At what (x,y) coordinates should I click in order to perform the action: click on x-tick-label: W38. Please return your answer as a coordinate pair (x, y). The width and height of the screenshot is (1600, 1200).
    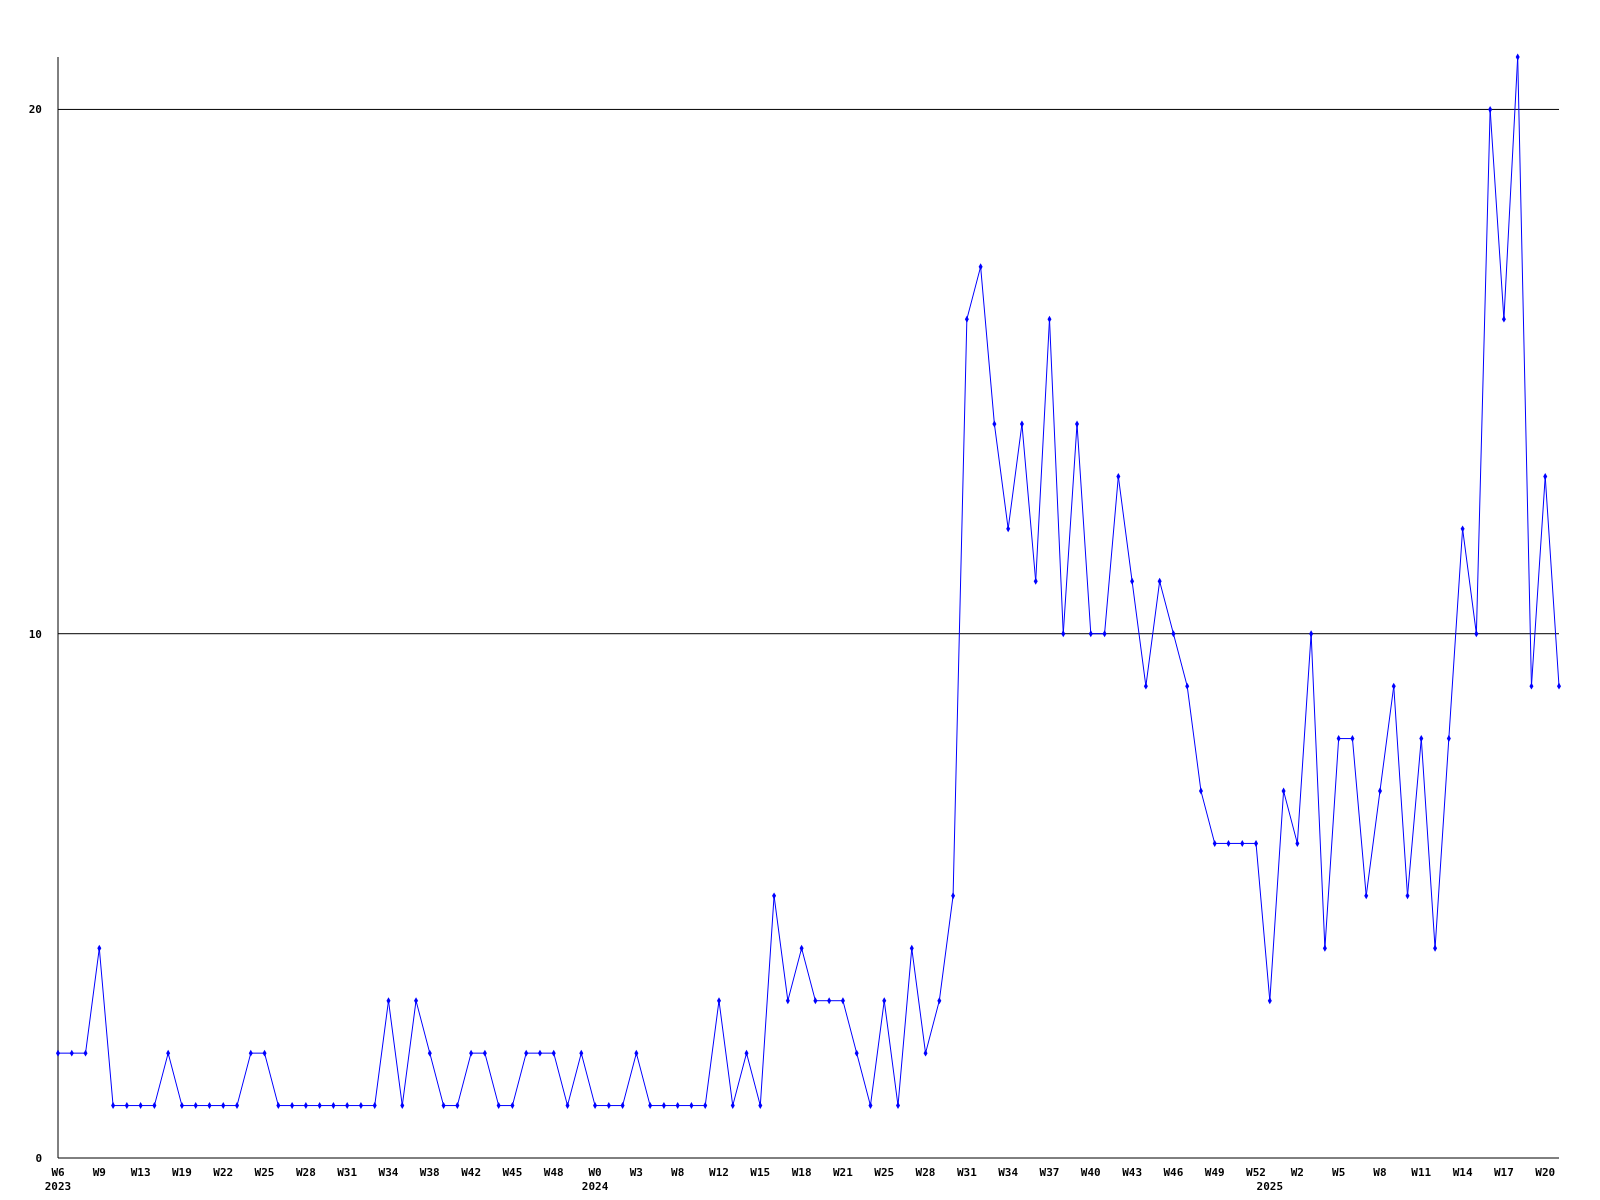
    Looking at the image, I should click on (429, 1172).